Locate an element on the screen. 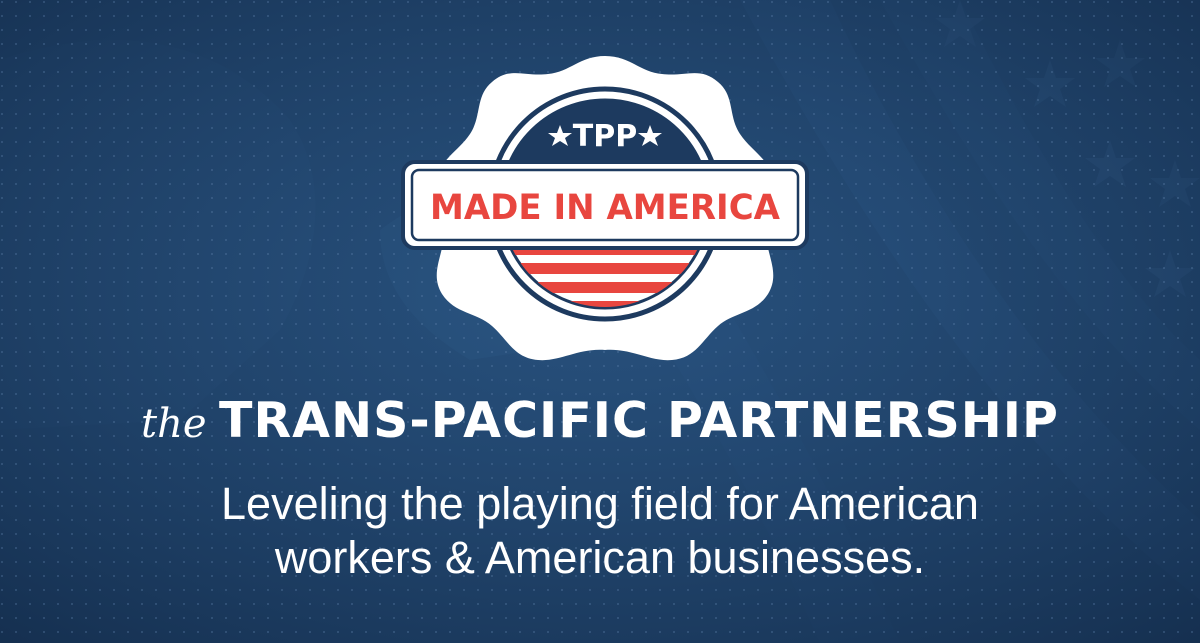 The height and width of the screenshot is (643, 1200). badge-tpp-text: TPP is located at coordinates (605, 136).